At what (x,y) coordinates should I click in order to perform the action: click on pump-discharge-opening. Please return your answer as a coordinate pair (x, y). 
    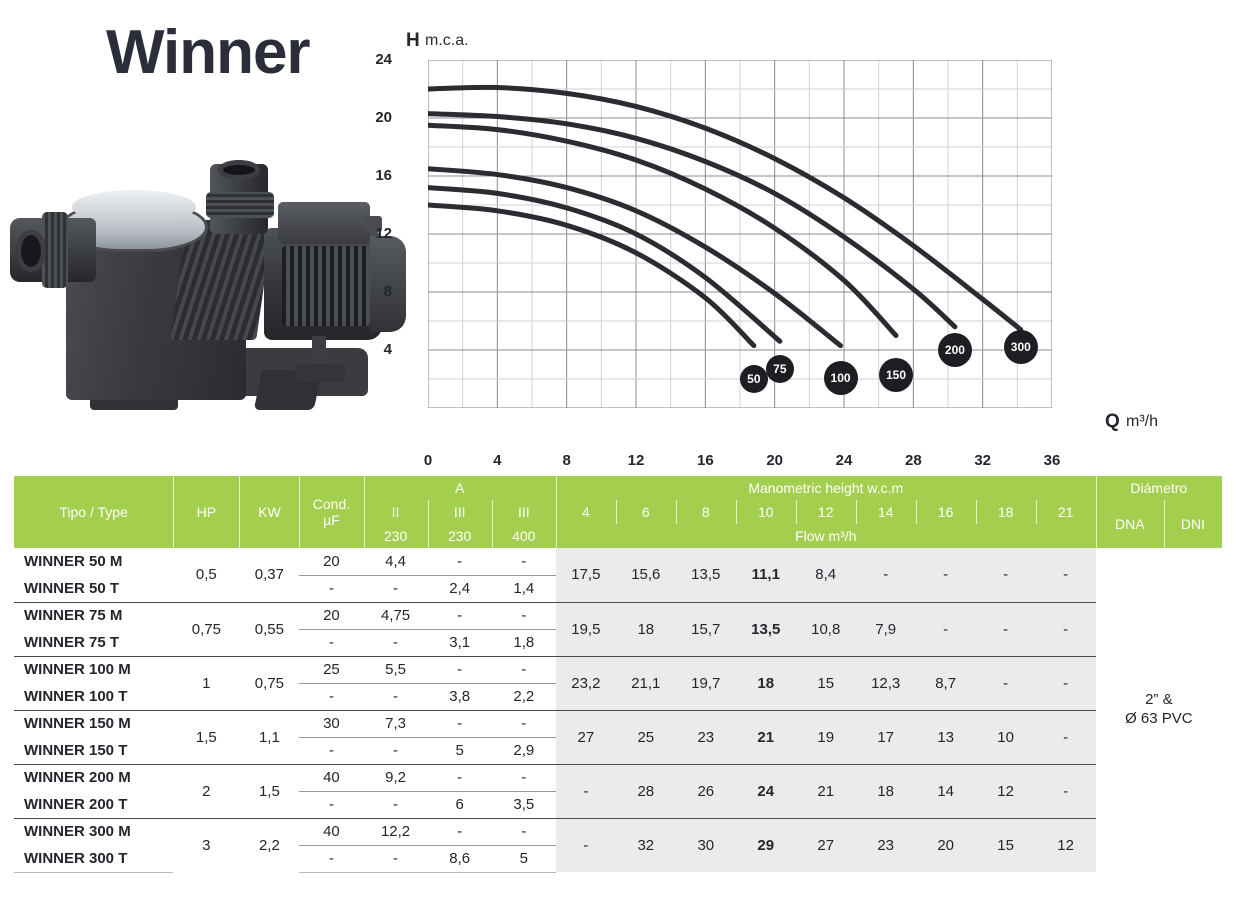
    Looking at the image, I should click on (239, 170).